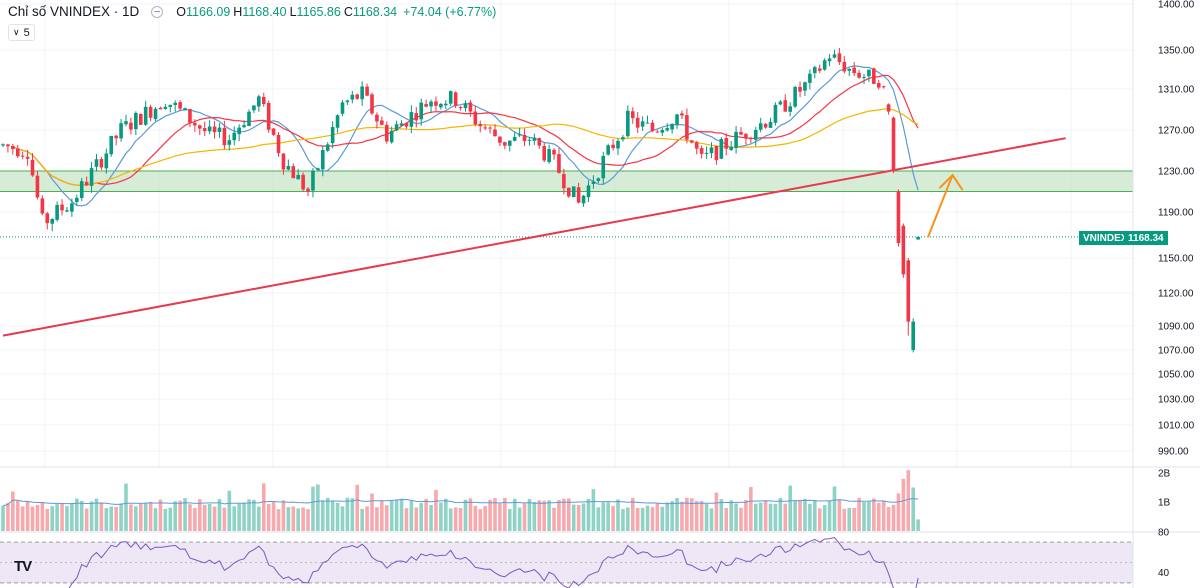 The image size is (1200, 588). I want to click on volume-axis-label: 2B, so click(1164, 474).